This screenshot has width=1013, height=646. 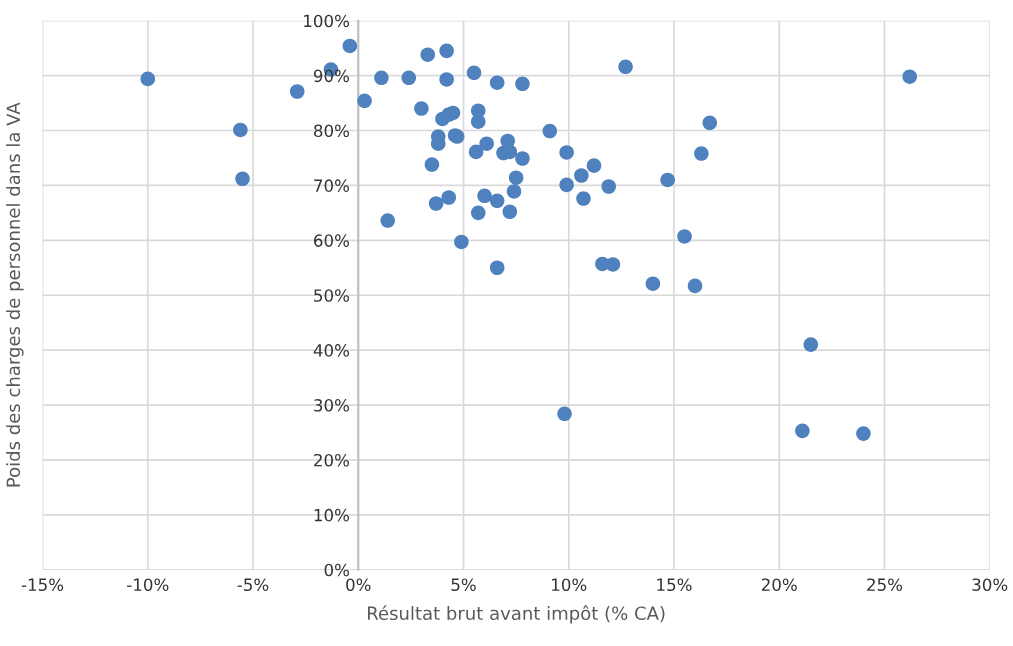 What do you see at coordinates (516, 614) in the screenshot?
I see `x-axis-title: Résultat brut avant impôt (% CA)` at bounding box center [516, 614].